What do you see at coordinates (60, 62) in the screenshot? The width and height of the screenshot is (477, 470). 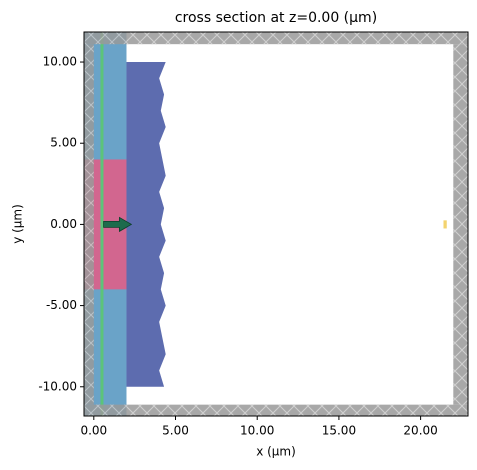 I see `y-tick-label: 10.00` at bounding box center [60, 62].